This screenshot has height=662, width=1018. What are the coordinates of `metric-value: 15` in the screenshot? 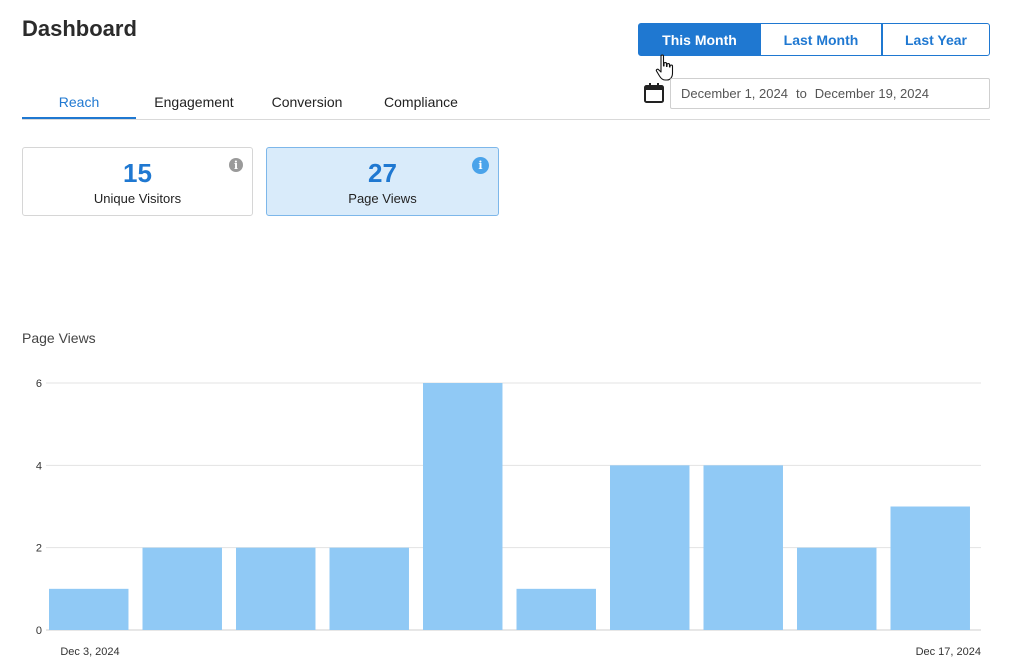 It's located at (137, 173).